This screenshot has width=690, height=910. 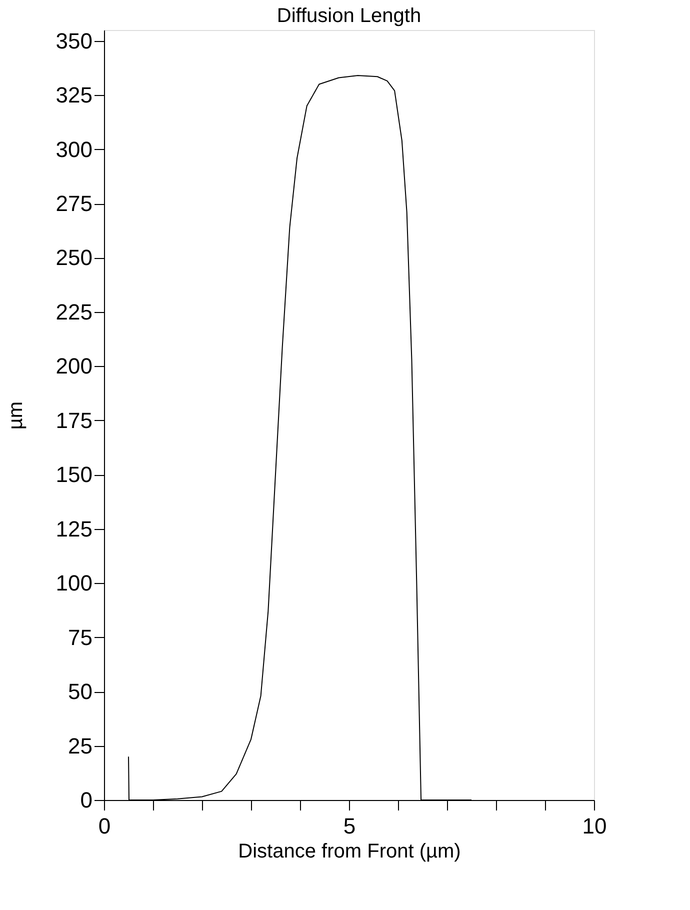 What do you see at coordinates (74, 257) in the screenshot?
I see `y-tick-label: 250` at bounding box center [74, 257].